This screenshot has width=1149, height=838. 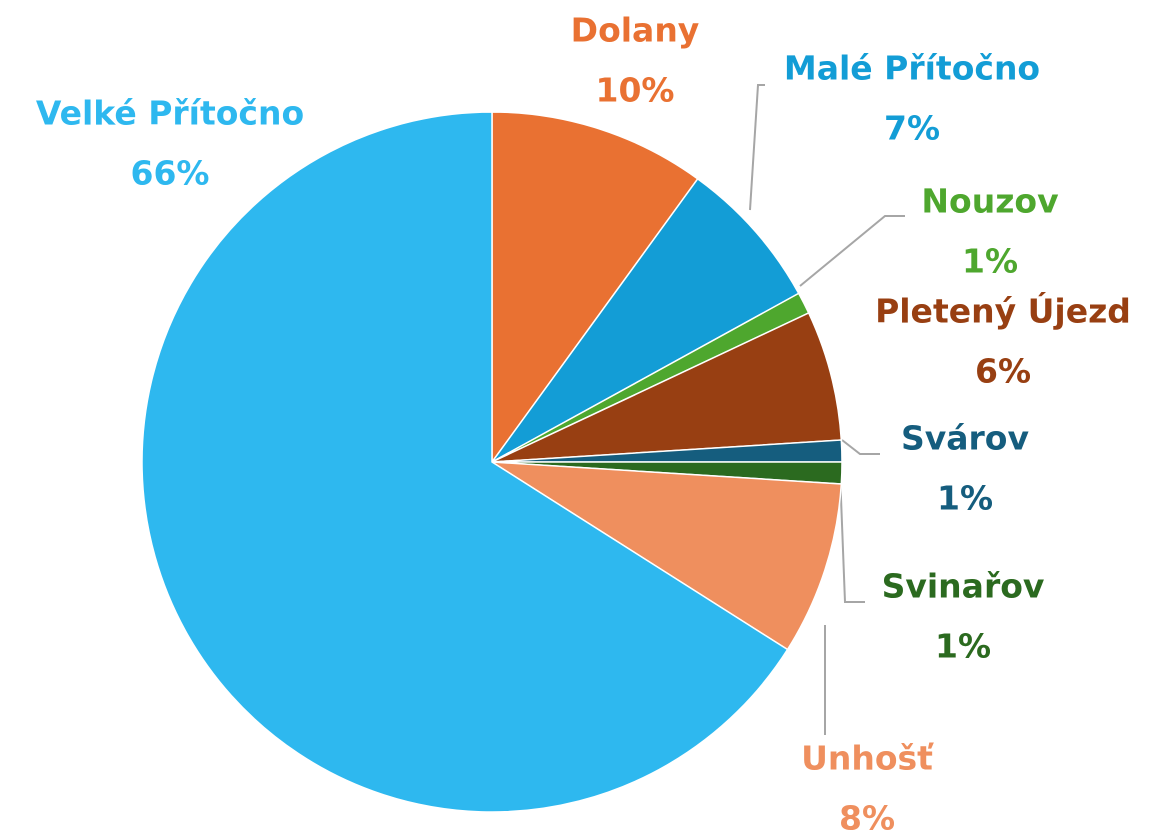 What do you see at coordinates (912, 128) in the screenshot?
I see `slice-value: 7%` at bounding box center [912, 128].